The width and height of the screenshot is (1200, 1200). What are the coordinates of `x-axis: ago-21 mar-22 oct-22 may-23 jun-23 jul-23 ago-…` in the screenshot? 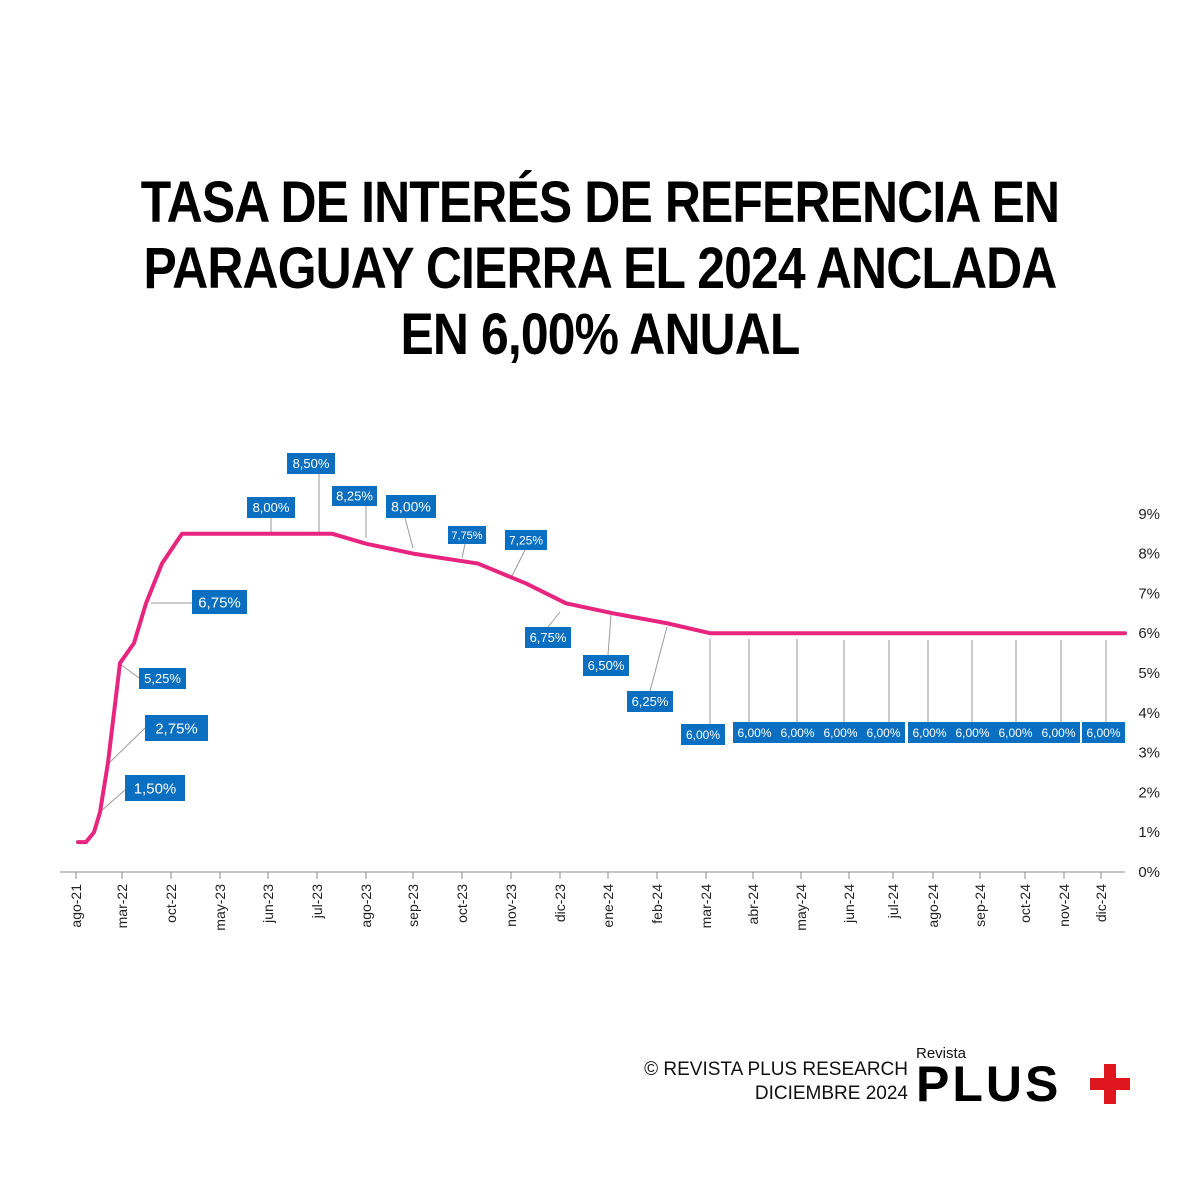 It's located at (592, 901).